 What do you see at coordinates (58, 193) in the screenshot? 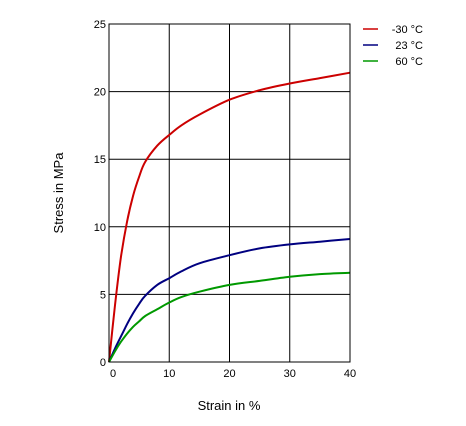
I see `y-axis-title: Stress in MPa` at bounding box center [58, 193].